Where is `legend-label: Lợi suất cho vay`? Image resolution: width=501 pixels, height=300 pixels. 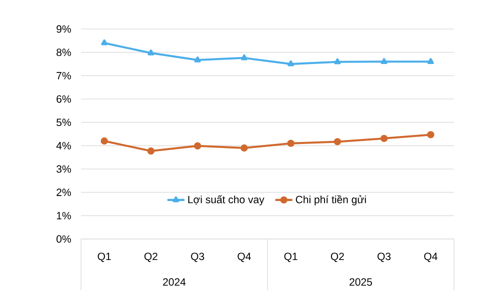 legend-label: Lợi suất cho vay is located at coordinates (226, 200).